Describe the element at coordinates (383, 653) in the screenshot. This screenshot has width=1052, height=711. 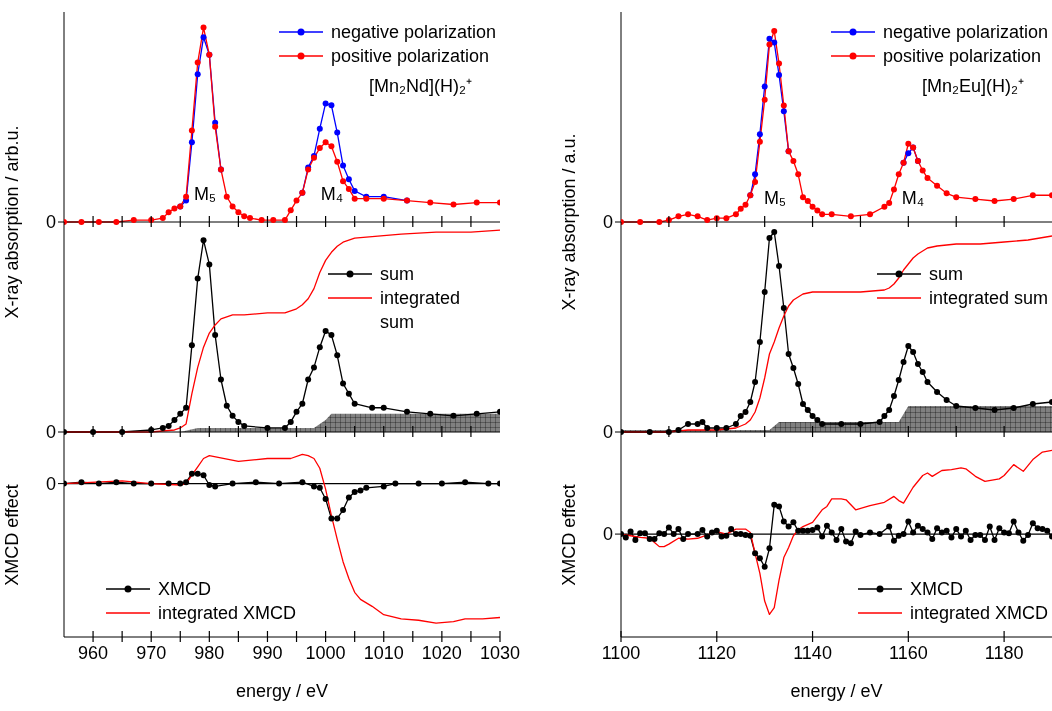
I see `x-tick-label: 1010` at that location.